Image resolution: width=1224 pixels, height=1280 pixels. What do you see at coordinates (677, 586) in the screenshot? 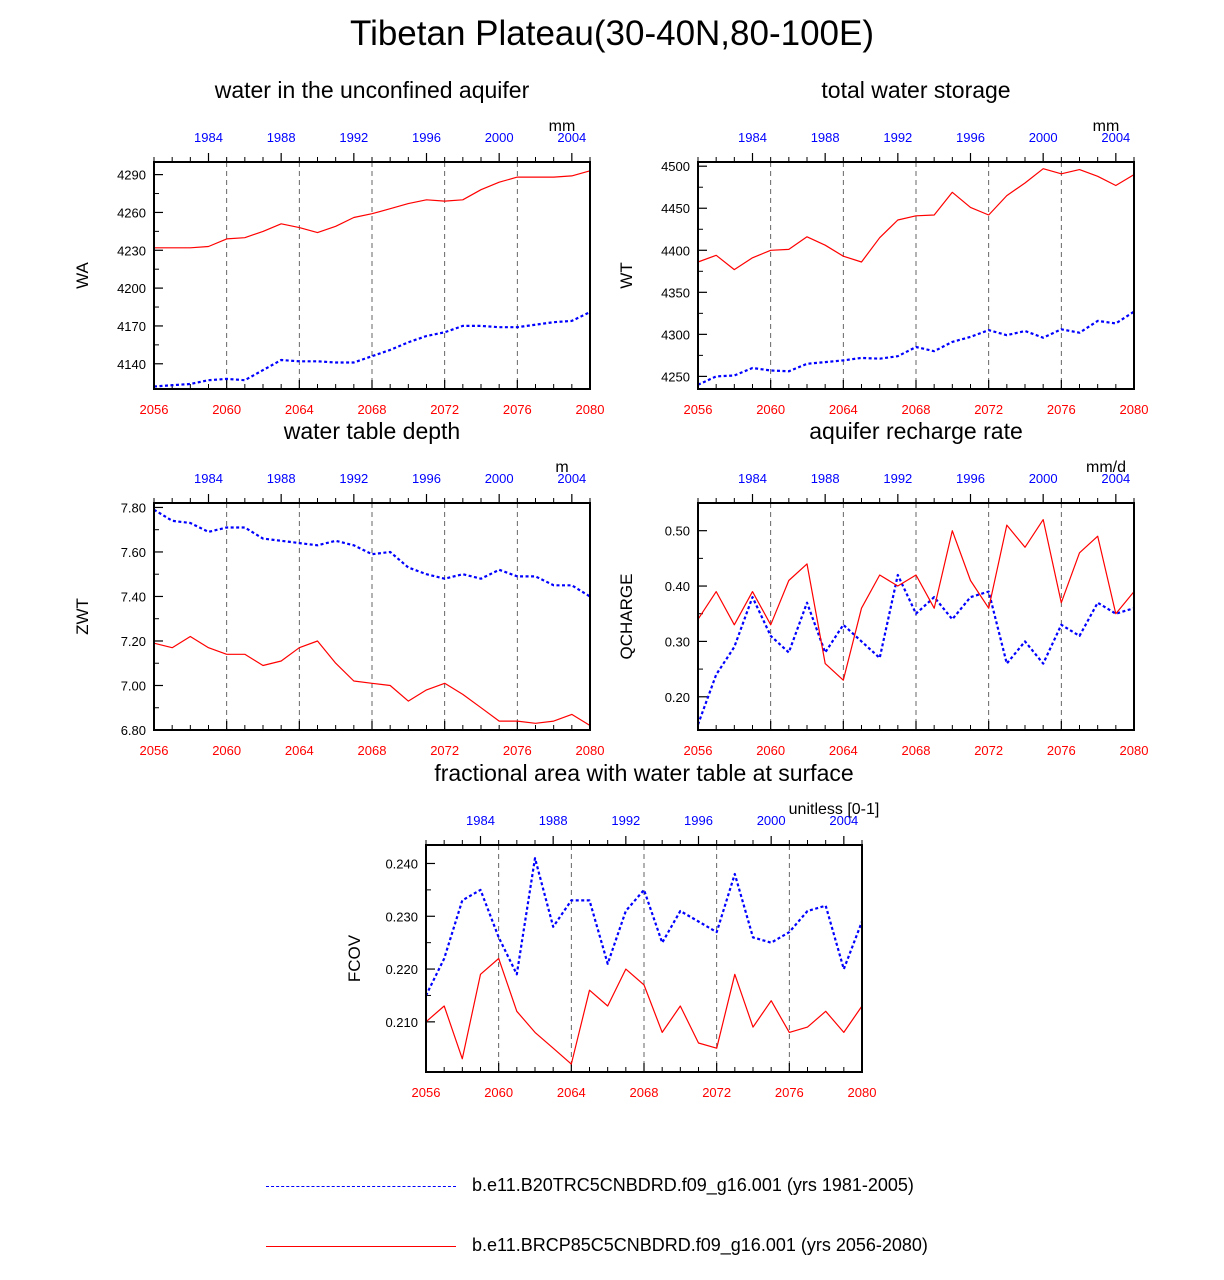
I see `y-tick-label: 0.40` at bounding box center [677, 586].